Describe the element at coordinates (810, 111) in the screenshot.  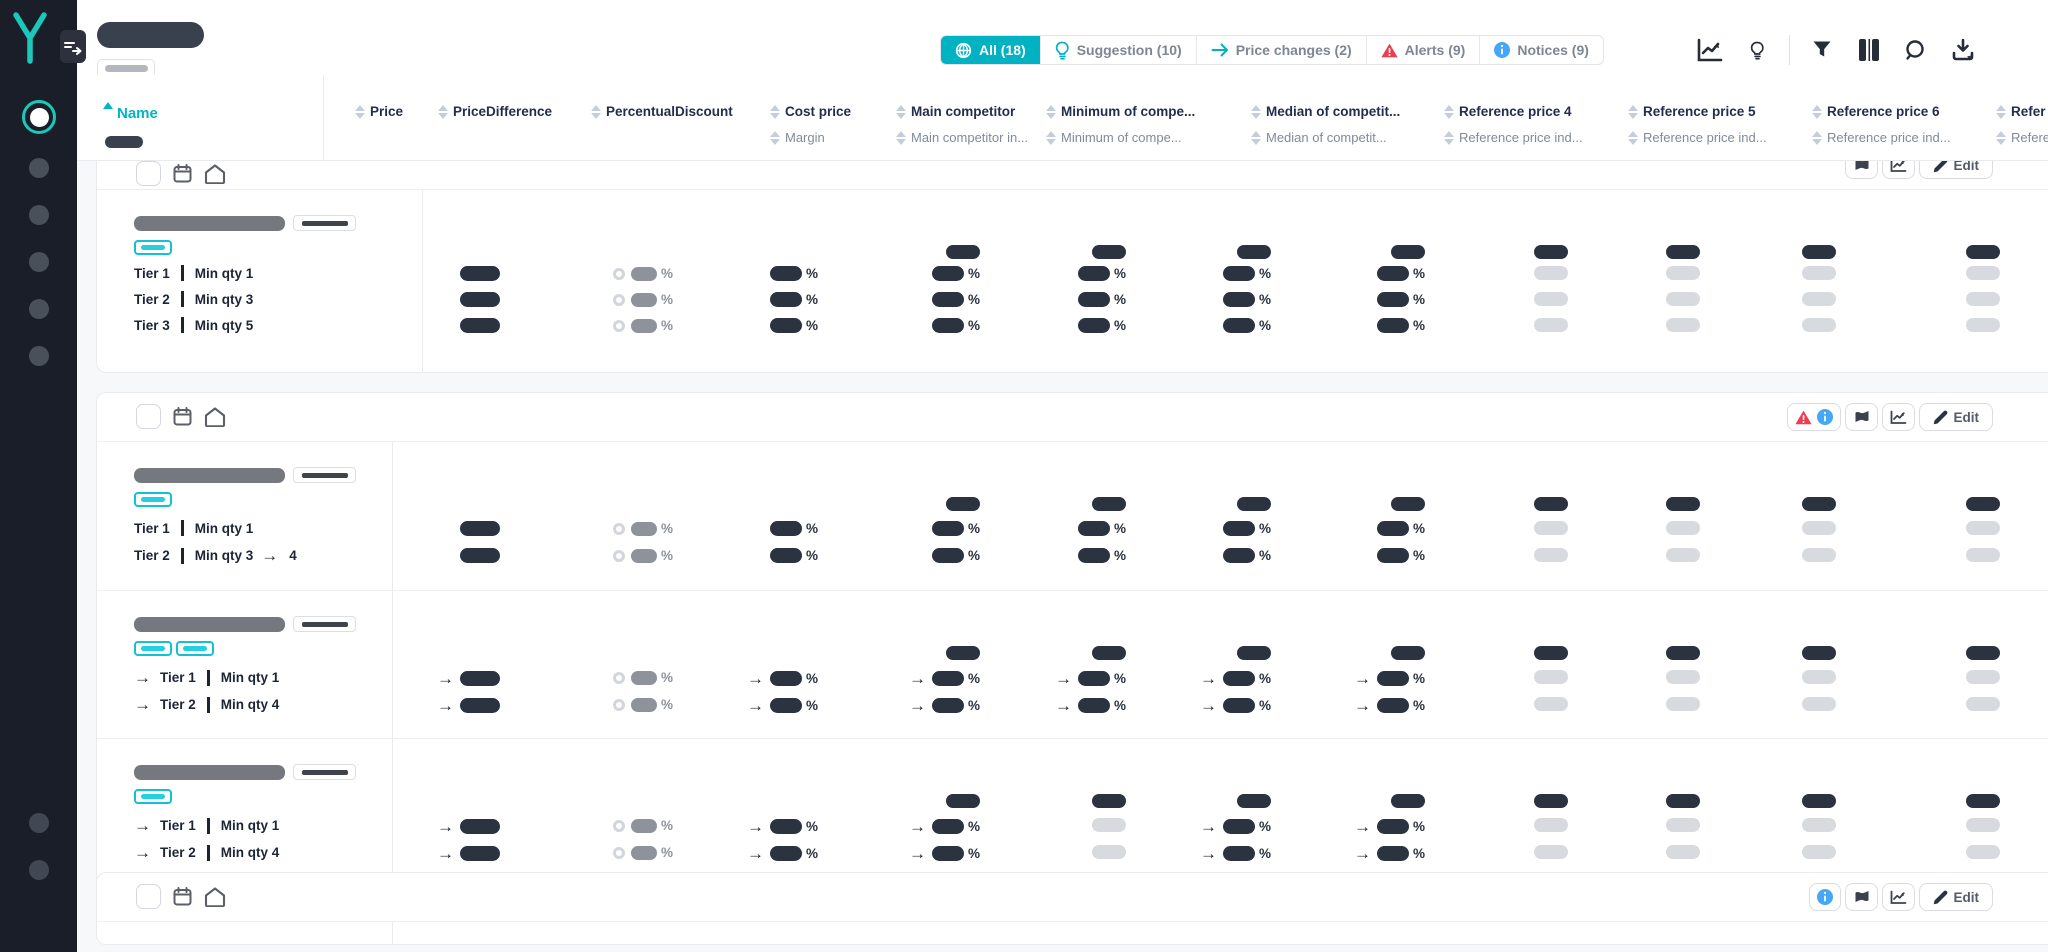
I see `column-header-4: Cost price` at that location.